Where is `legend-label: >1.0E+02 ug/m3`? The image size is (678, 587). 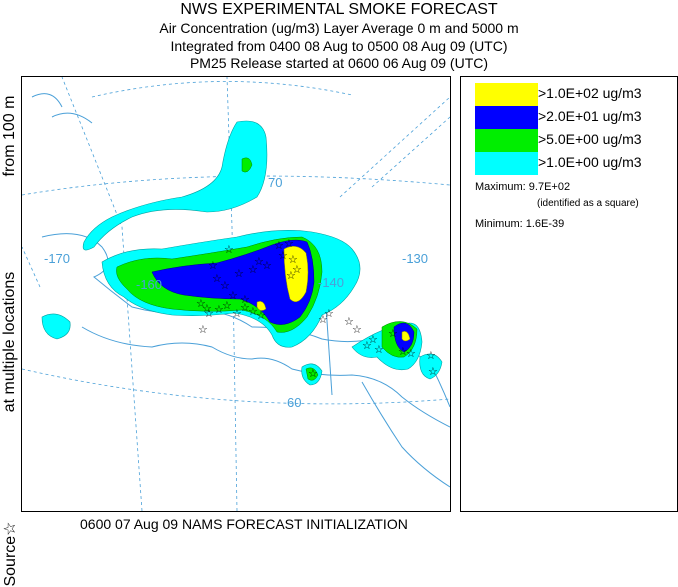
legend-label: >1.0E+02 ug/m3 is located at coordinates (590, 93).